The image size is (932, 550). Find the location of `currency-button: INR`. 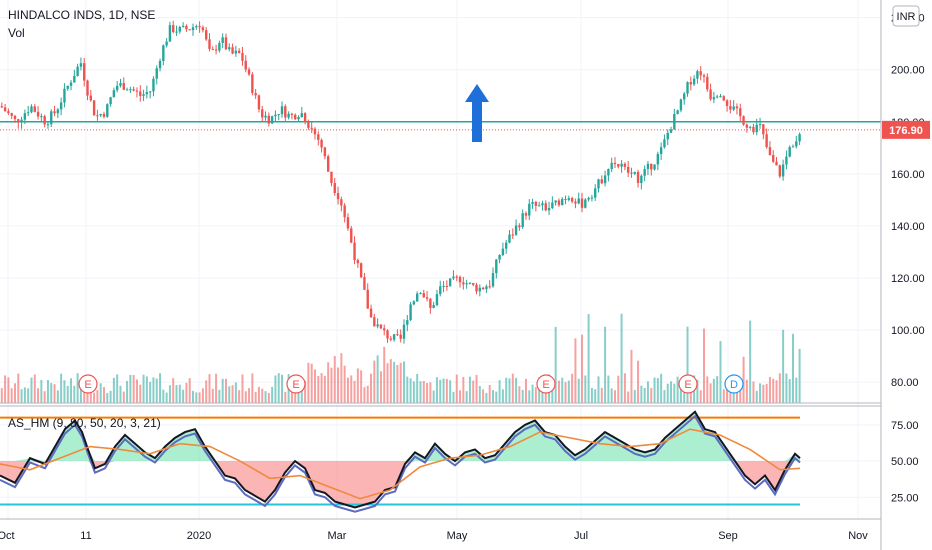

currency-button: INR is located at coordinates (906, 16).